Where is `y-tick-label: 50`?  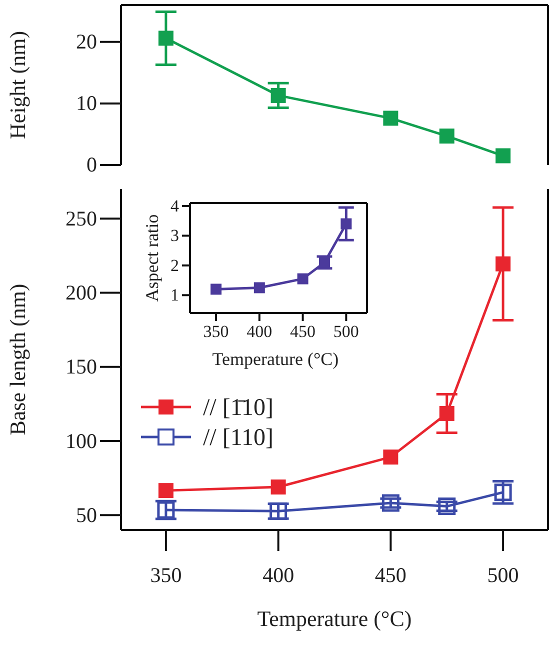 y-tick-label: 50 is located at coordinates (86, 514).